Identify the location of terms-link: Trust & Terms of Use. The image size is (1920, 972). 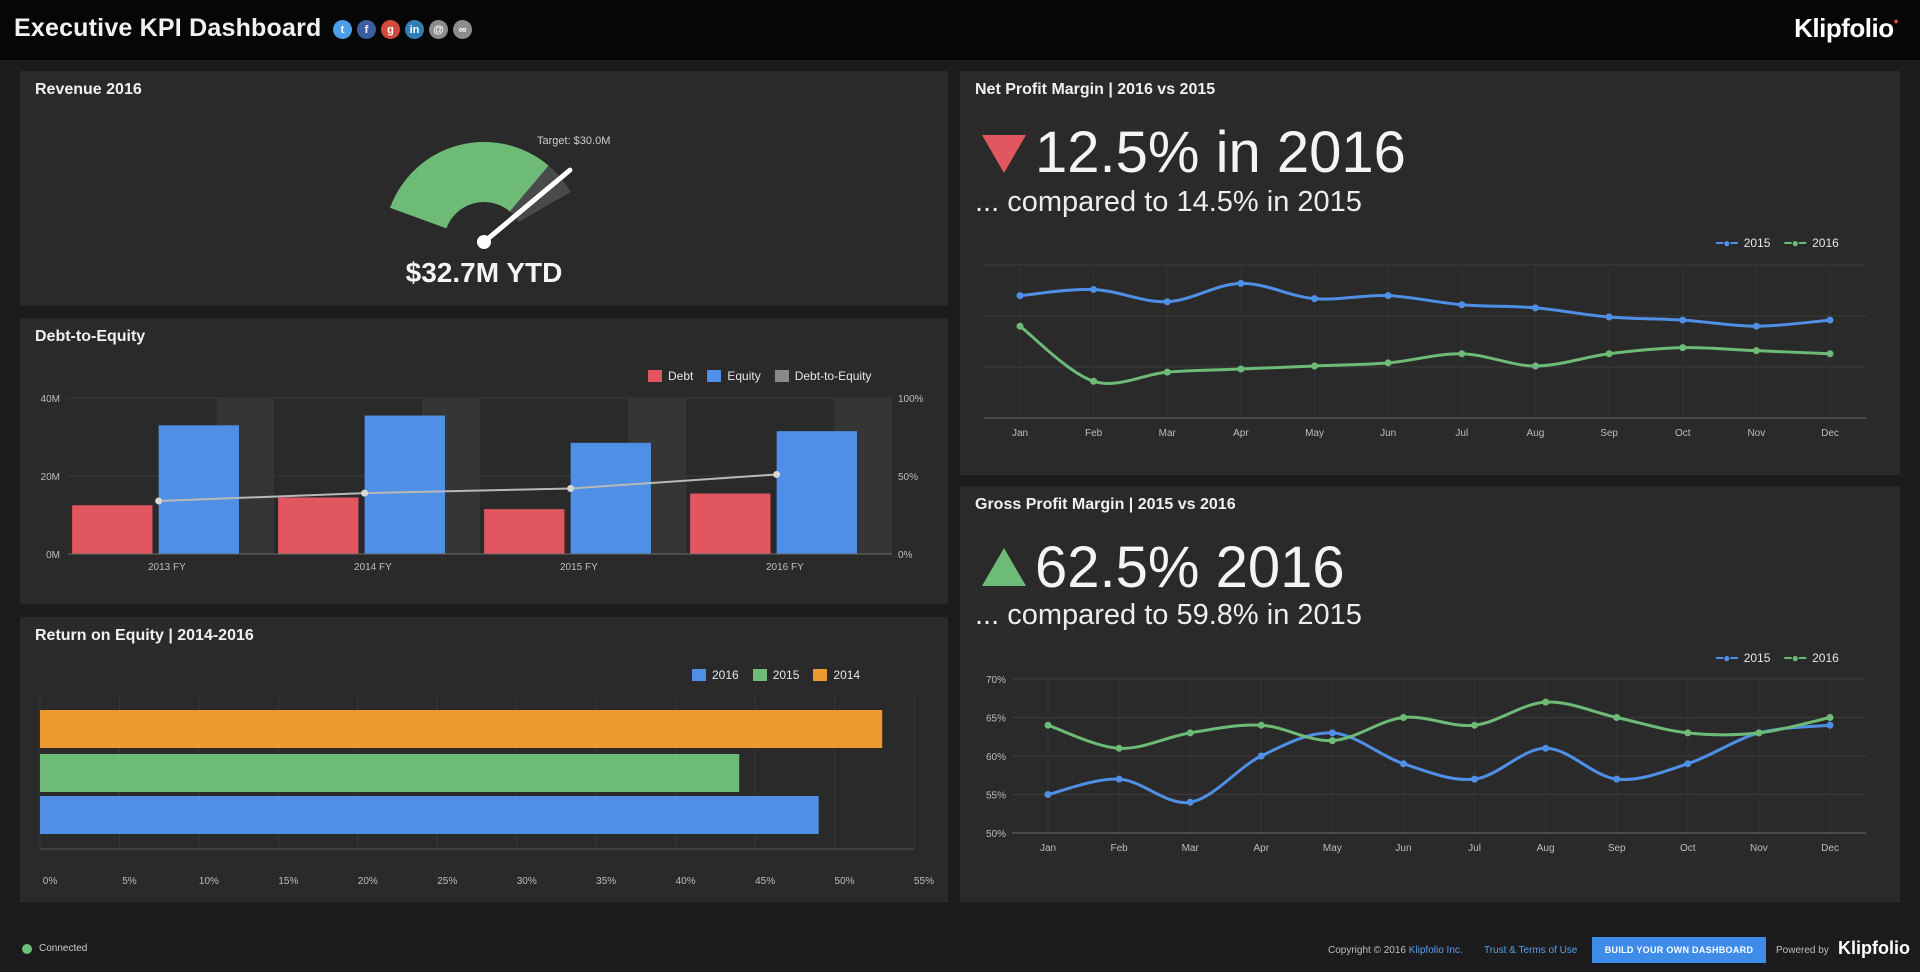
(1531, 950).